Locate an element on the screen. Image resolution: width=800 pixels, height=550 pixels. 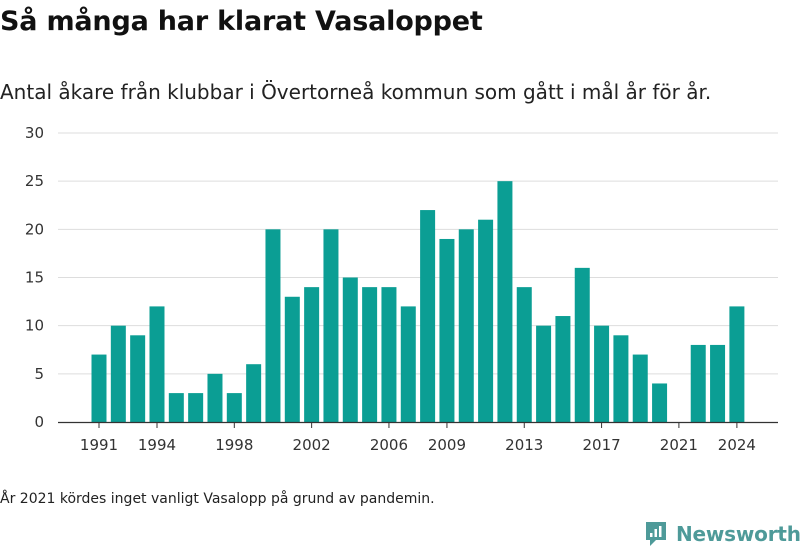
x-tick-label: 2002 is located at coordinates (312, 445).